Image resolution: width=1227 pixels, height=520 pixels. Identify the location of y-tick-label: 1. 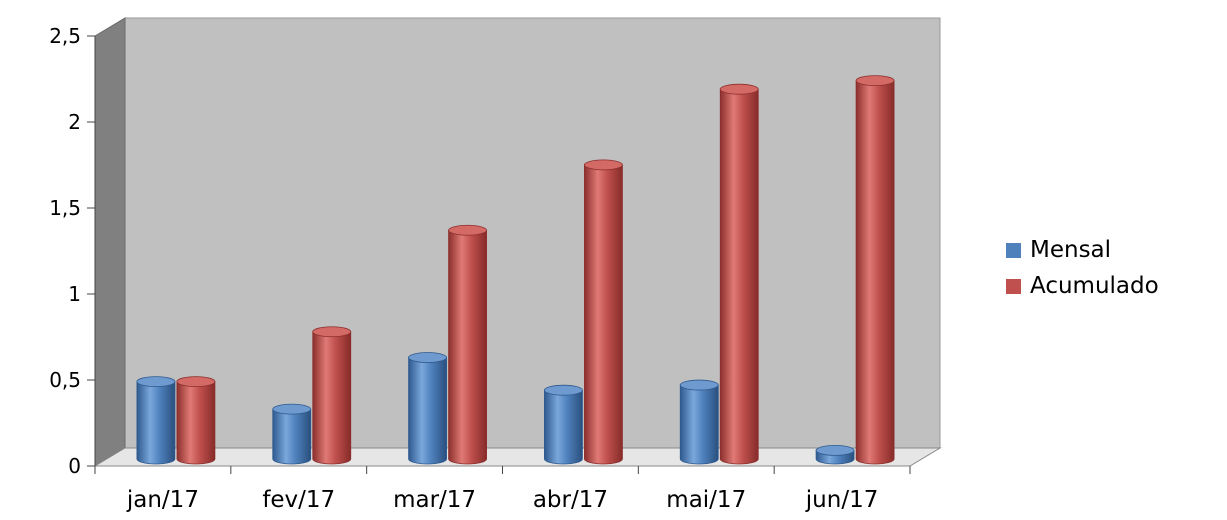
(74, 294).